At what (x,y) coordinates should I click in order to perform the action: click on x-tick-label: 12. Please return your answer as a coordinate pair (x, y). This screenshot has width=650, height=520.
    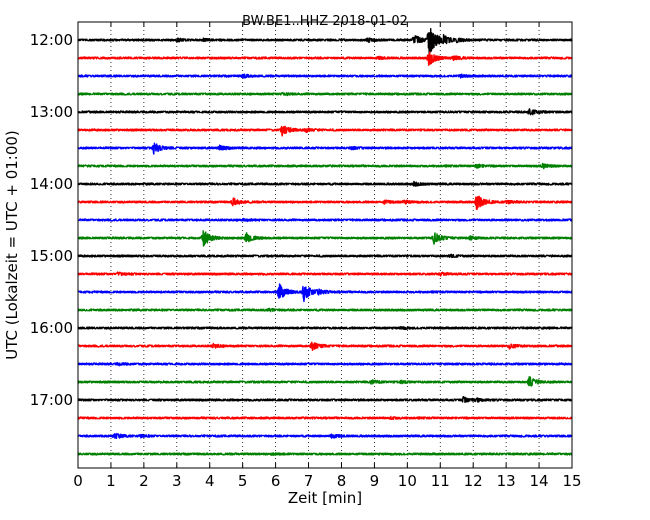
    Looking at the image, I should click on (473, 481).